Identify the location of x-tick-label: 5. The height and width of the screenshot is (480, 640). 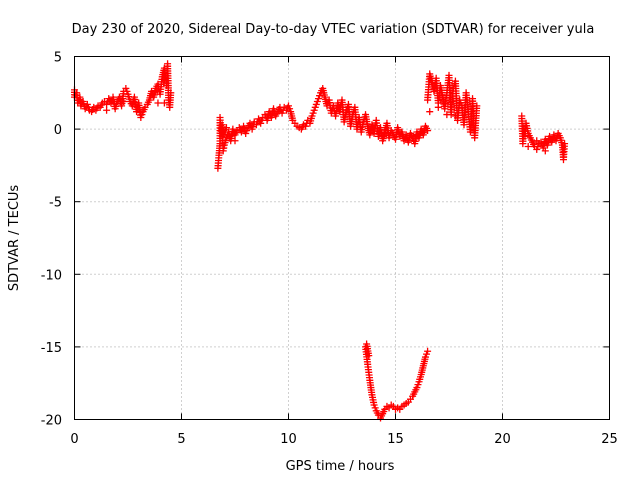
(181, 439).